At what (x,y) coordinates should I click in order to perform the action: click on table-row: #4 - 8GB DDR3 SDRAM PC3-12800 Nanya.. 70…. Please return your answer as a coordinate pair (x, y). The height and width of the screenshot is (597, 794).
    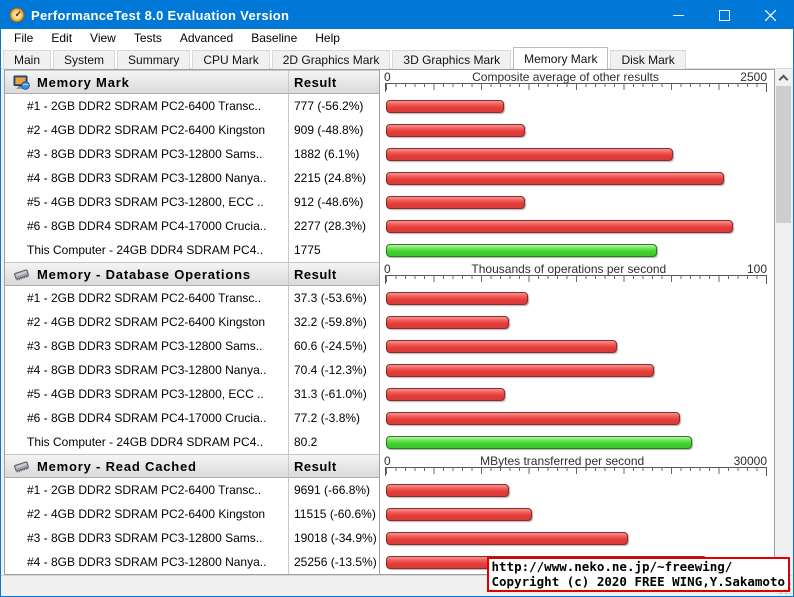
    Looking at the image, I should click on (389, 370).